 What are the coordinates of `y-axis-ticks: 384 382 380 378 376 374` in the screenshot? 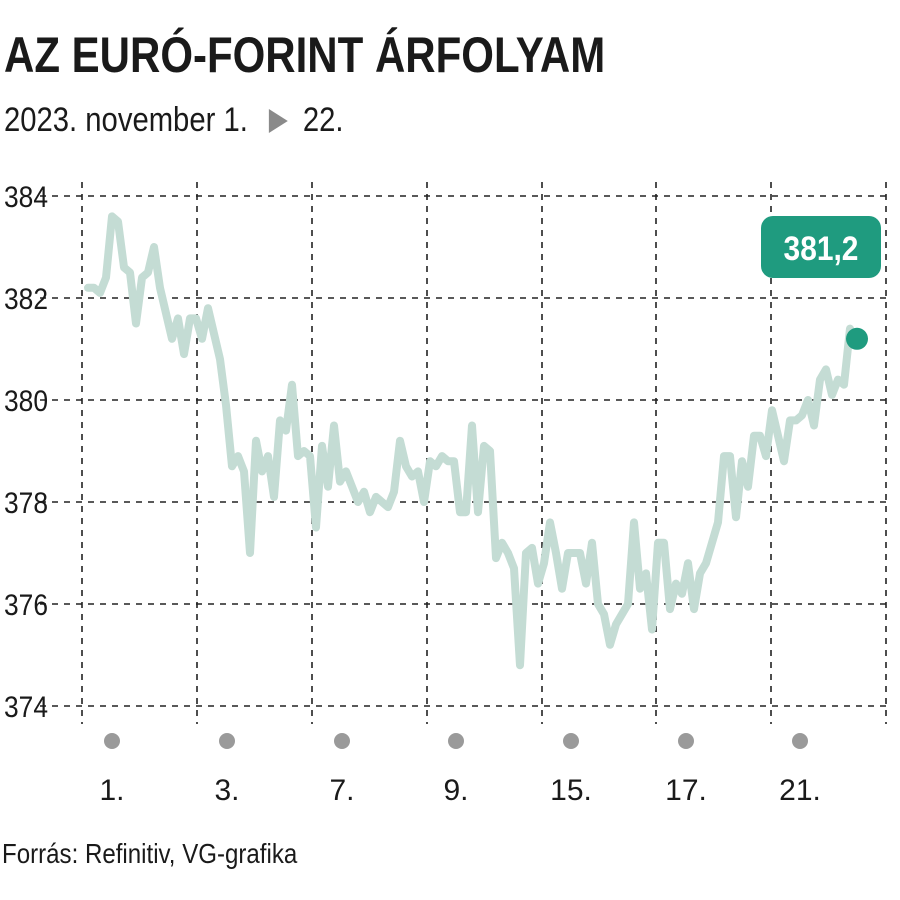 It's located at (26, 451).